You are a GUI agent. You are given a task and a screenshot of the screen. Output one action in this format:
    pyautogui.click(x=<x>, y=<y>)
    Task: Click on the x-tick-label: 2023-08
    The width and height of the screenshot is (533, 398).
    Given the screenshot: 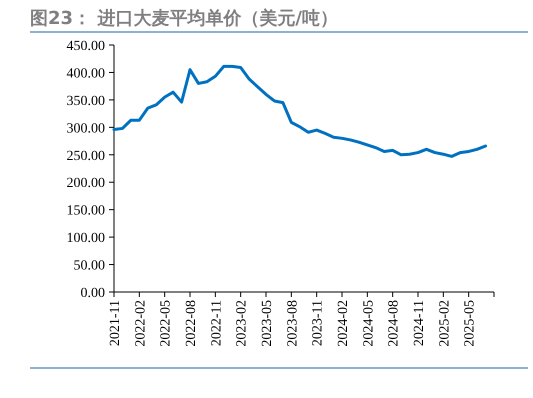 What is the action you would take?
    pyautogui.click(x=292, y=323)
    